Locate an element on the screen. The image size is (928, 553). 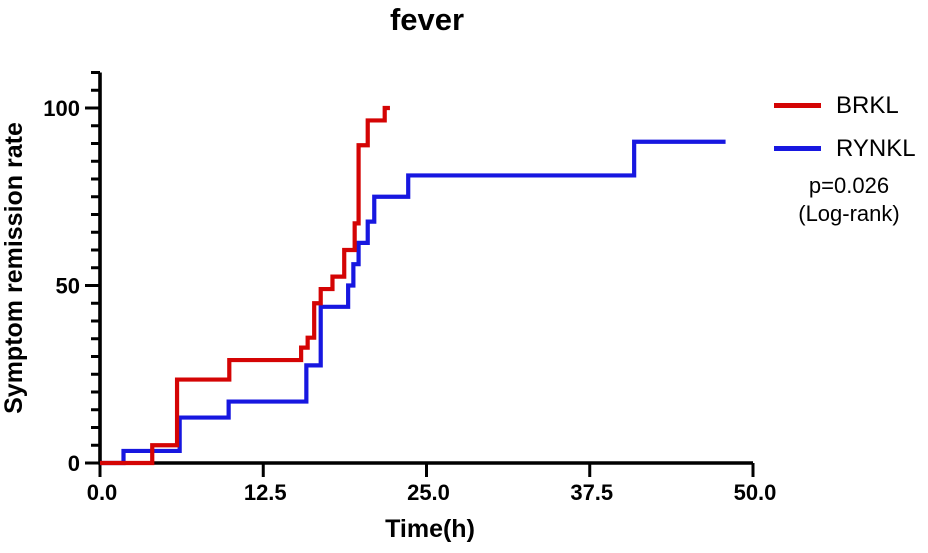
legend-item-rynkl: RYNKL is located at coordinates (849, 148).